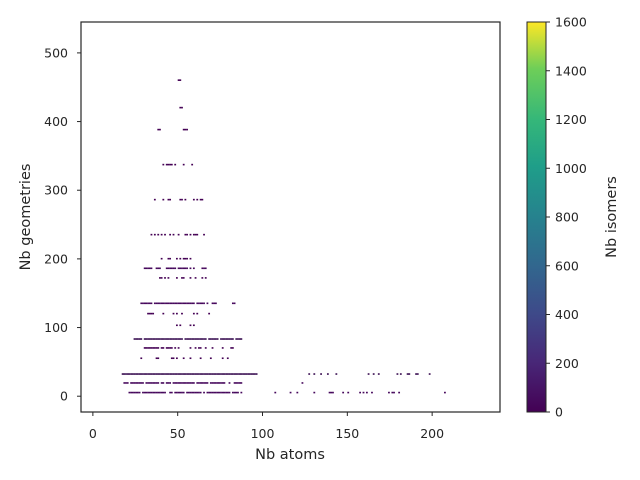 The width and height of the screenshot is (640, 480). I want to click on y-tick-label: 300, so click(56, 190).